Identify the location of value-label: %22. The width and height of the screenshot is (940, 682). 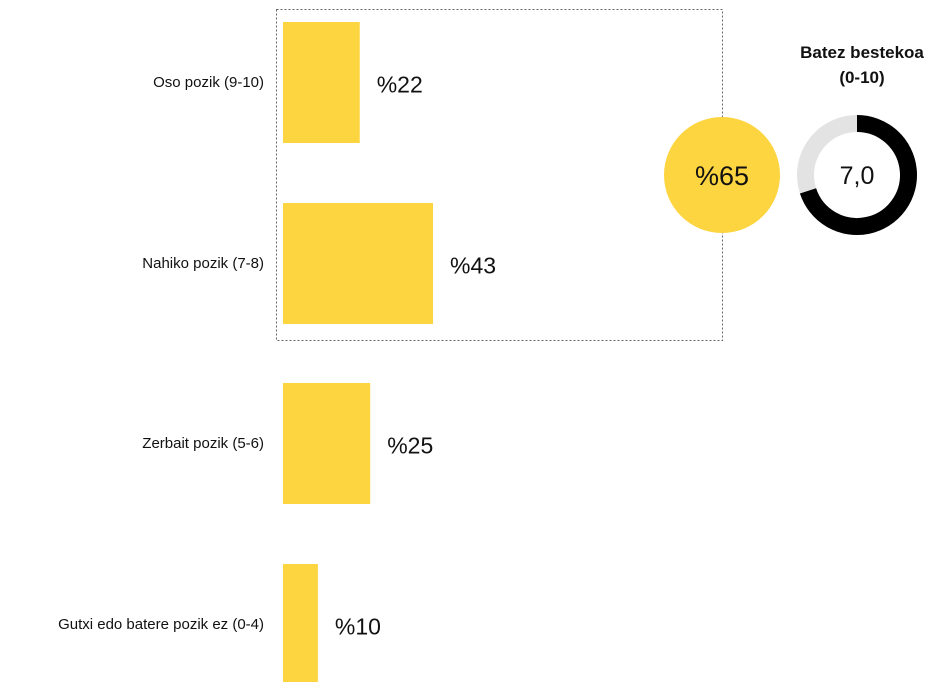
(400, 85).